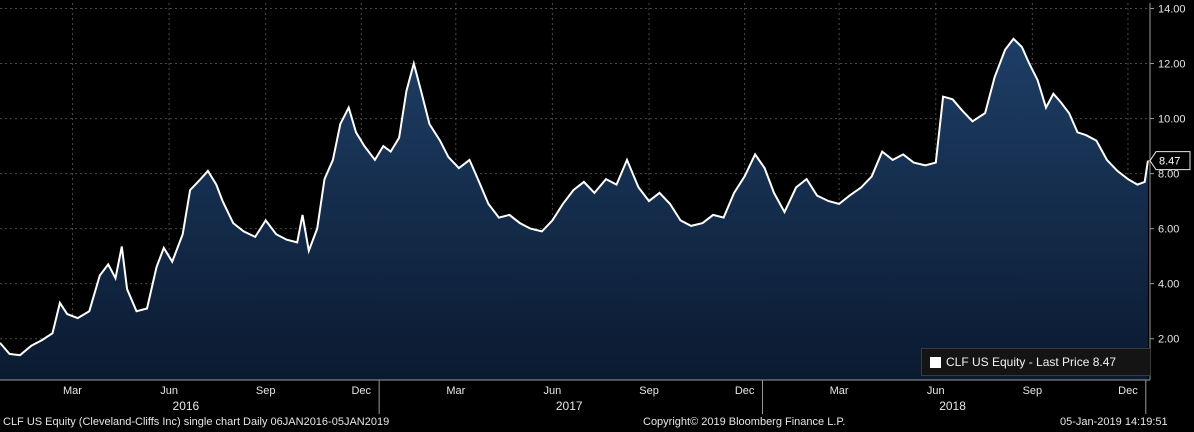 The image size is (1194, 432). Describe the element at coordinates (1031, 362) in the screenshot. I see `legend-label: CLF US Equity - Last Price 8.47` at that location.